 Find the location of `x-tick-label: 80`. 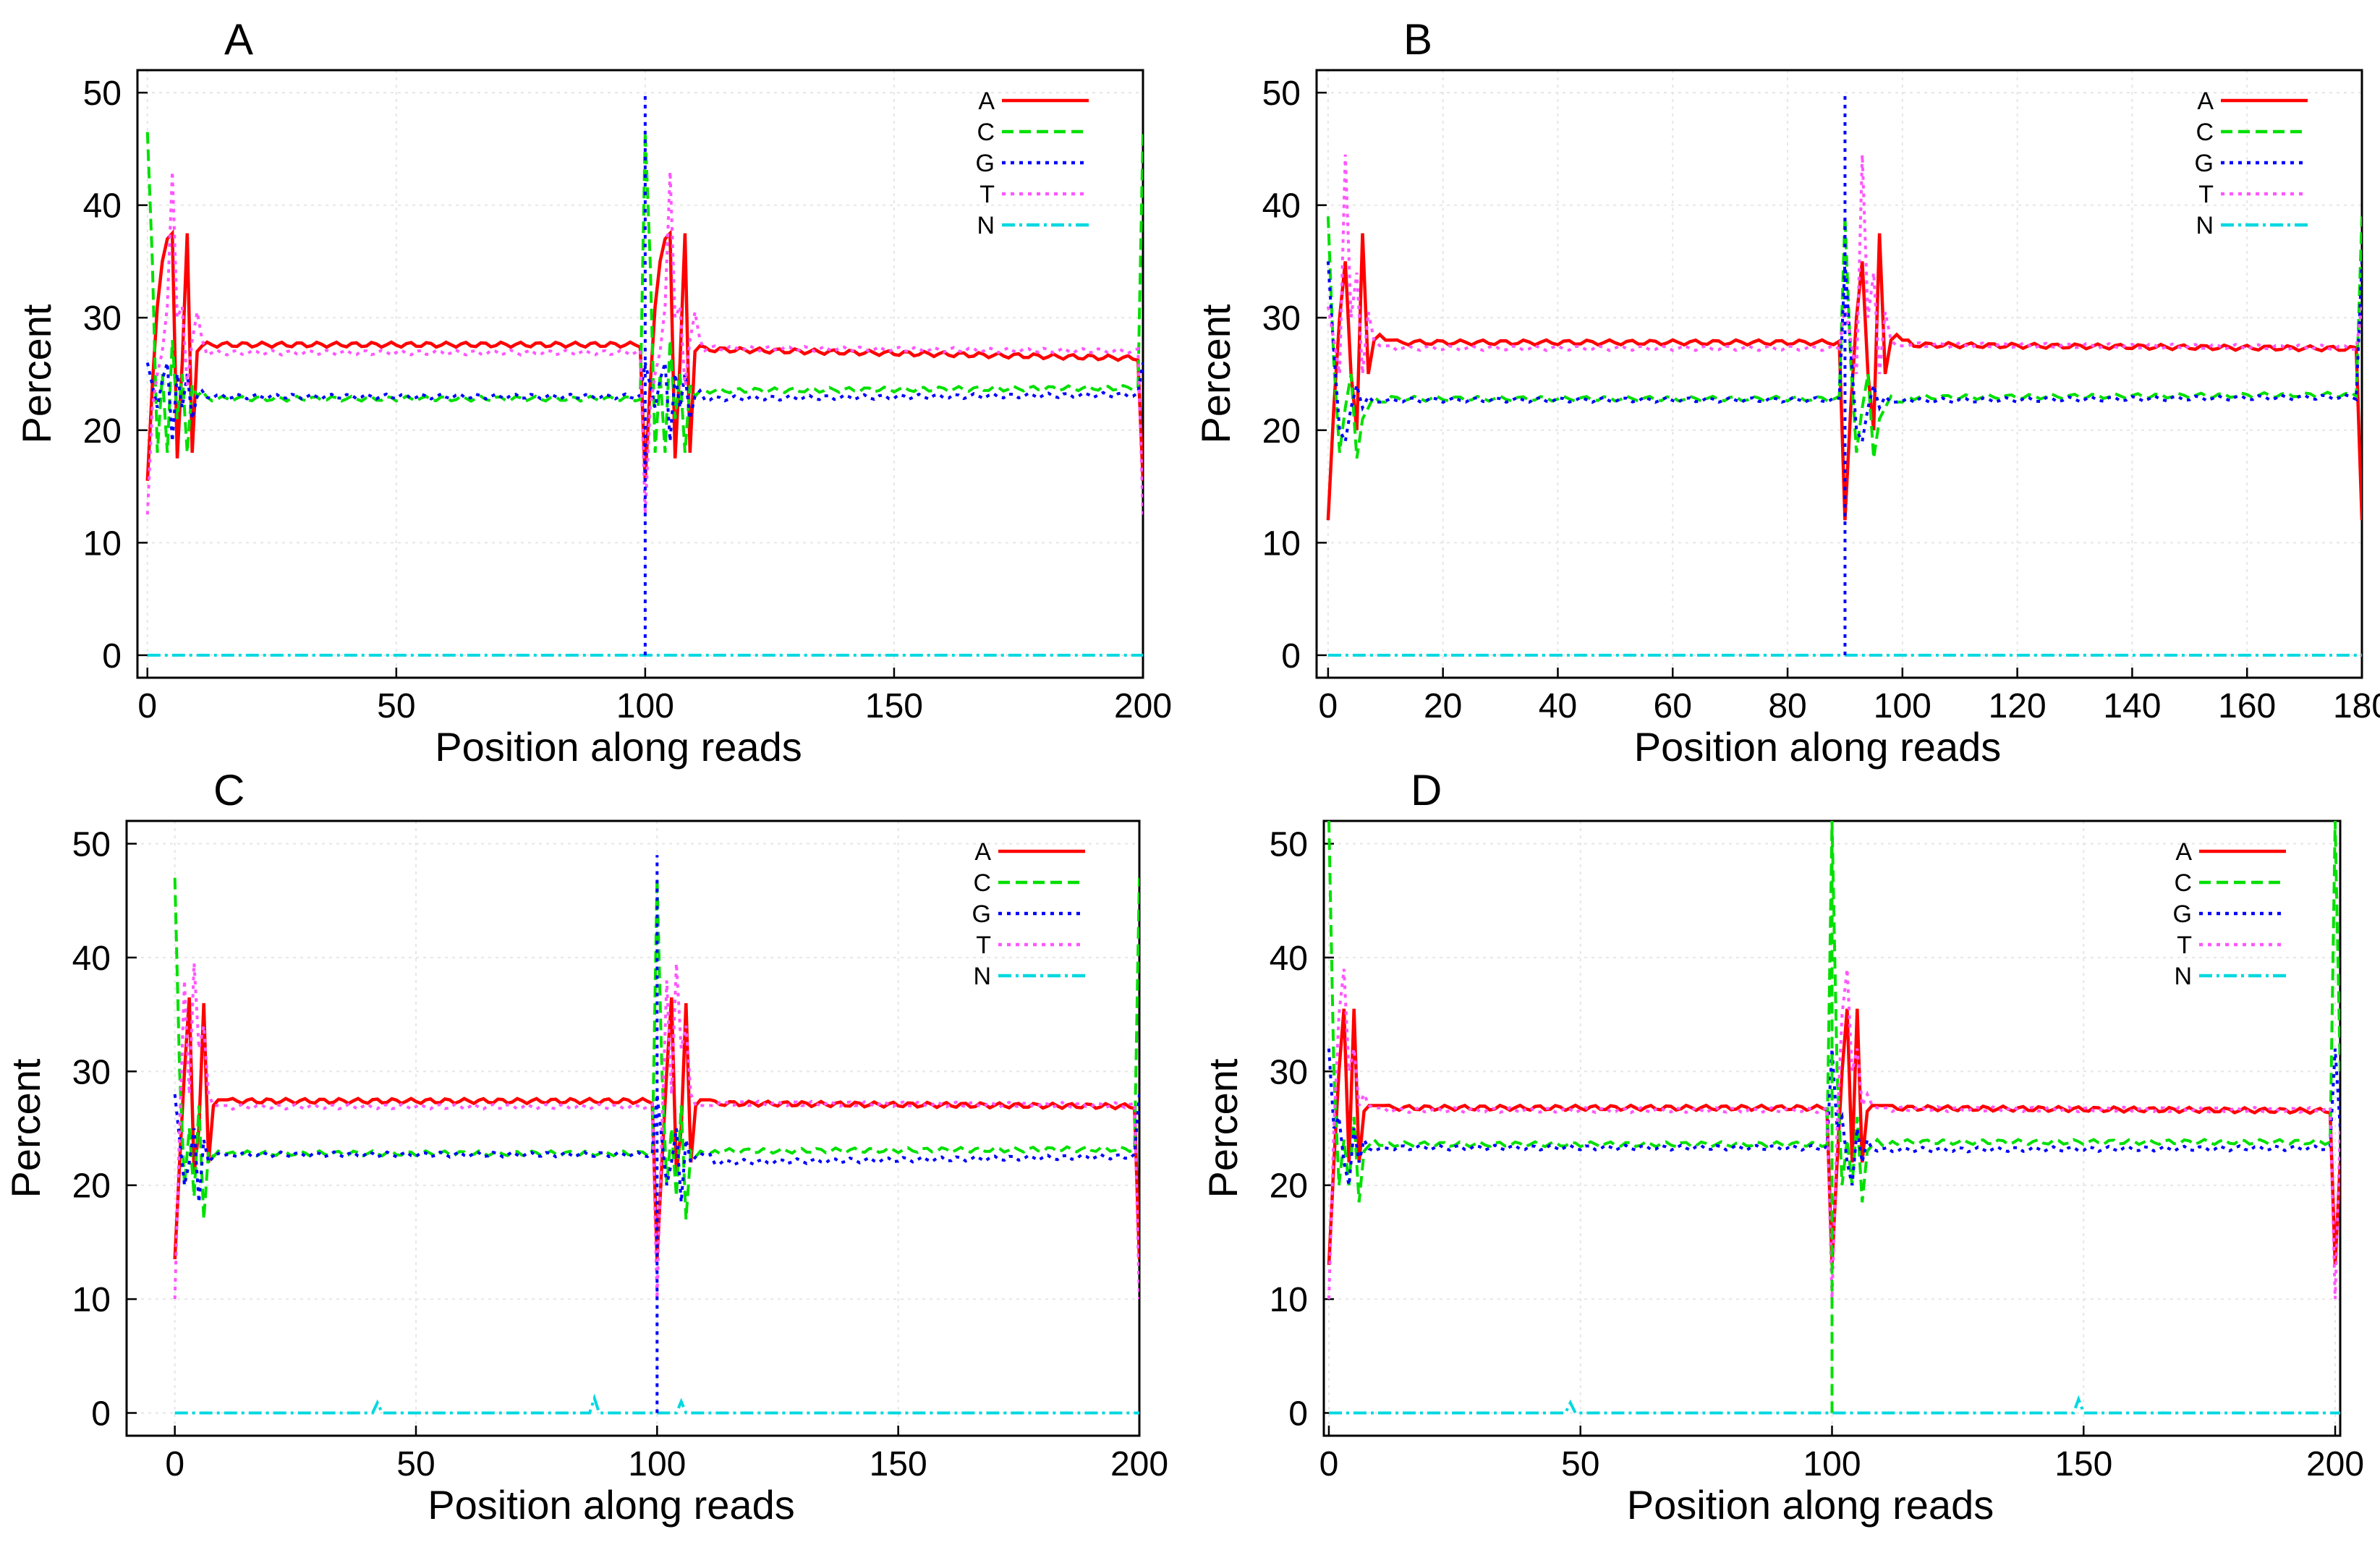

x-tick-label: 80 is located at coordinates (1787, 706).